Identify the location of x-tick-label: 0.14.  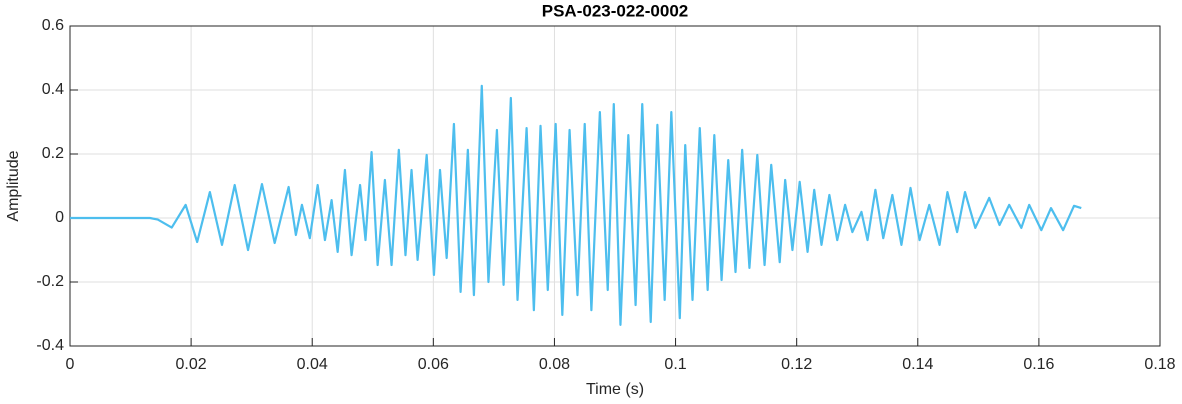
(917, 364).